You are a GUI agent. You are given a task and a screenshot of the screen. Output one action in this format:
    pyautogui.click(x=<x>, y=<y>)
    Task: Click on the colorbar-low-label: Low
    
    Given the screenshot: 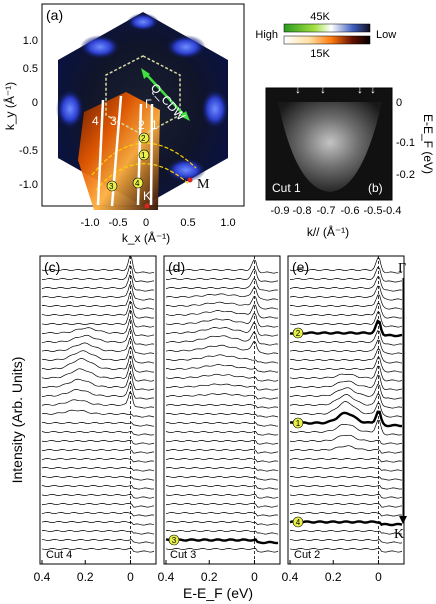 What is the action you would take?
    pyautogui.click(x=386, y=35)
    